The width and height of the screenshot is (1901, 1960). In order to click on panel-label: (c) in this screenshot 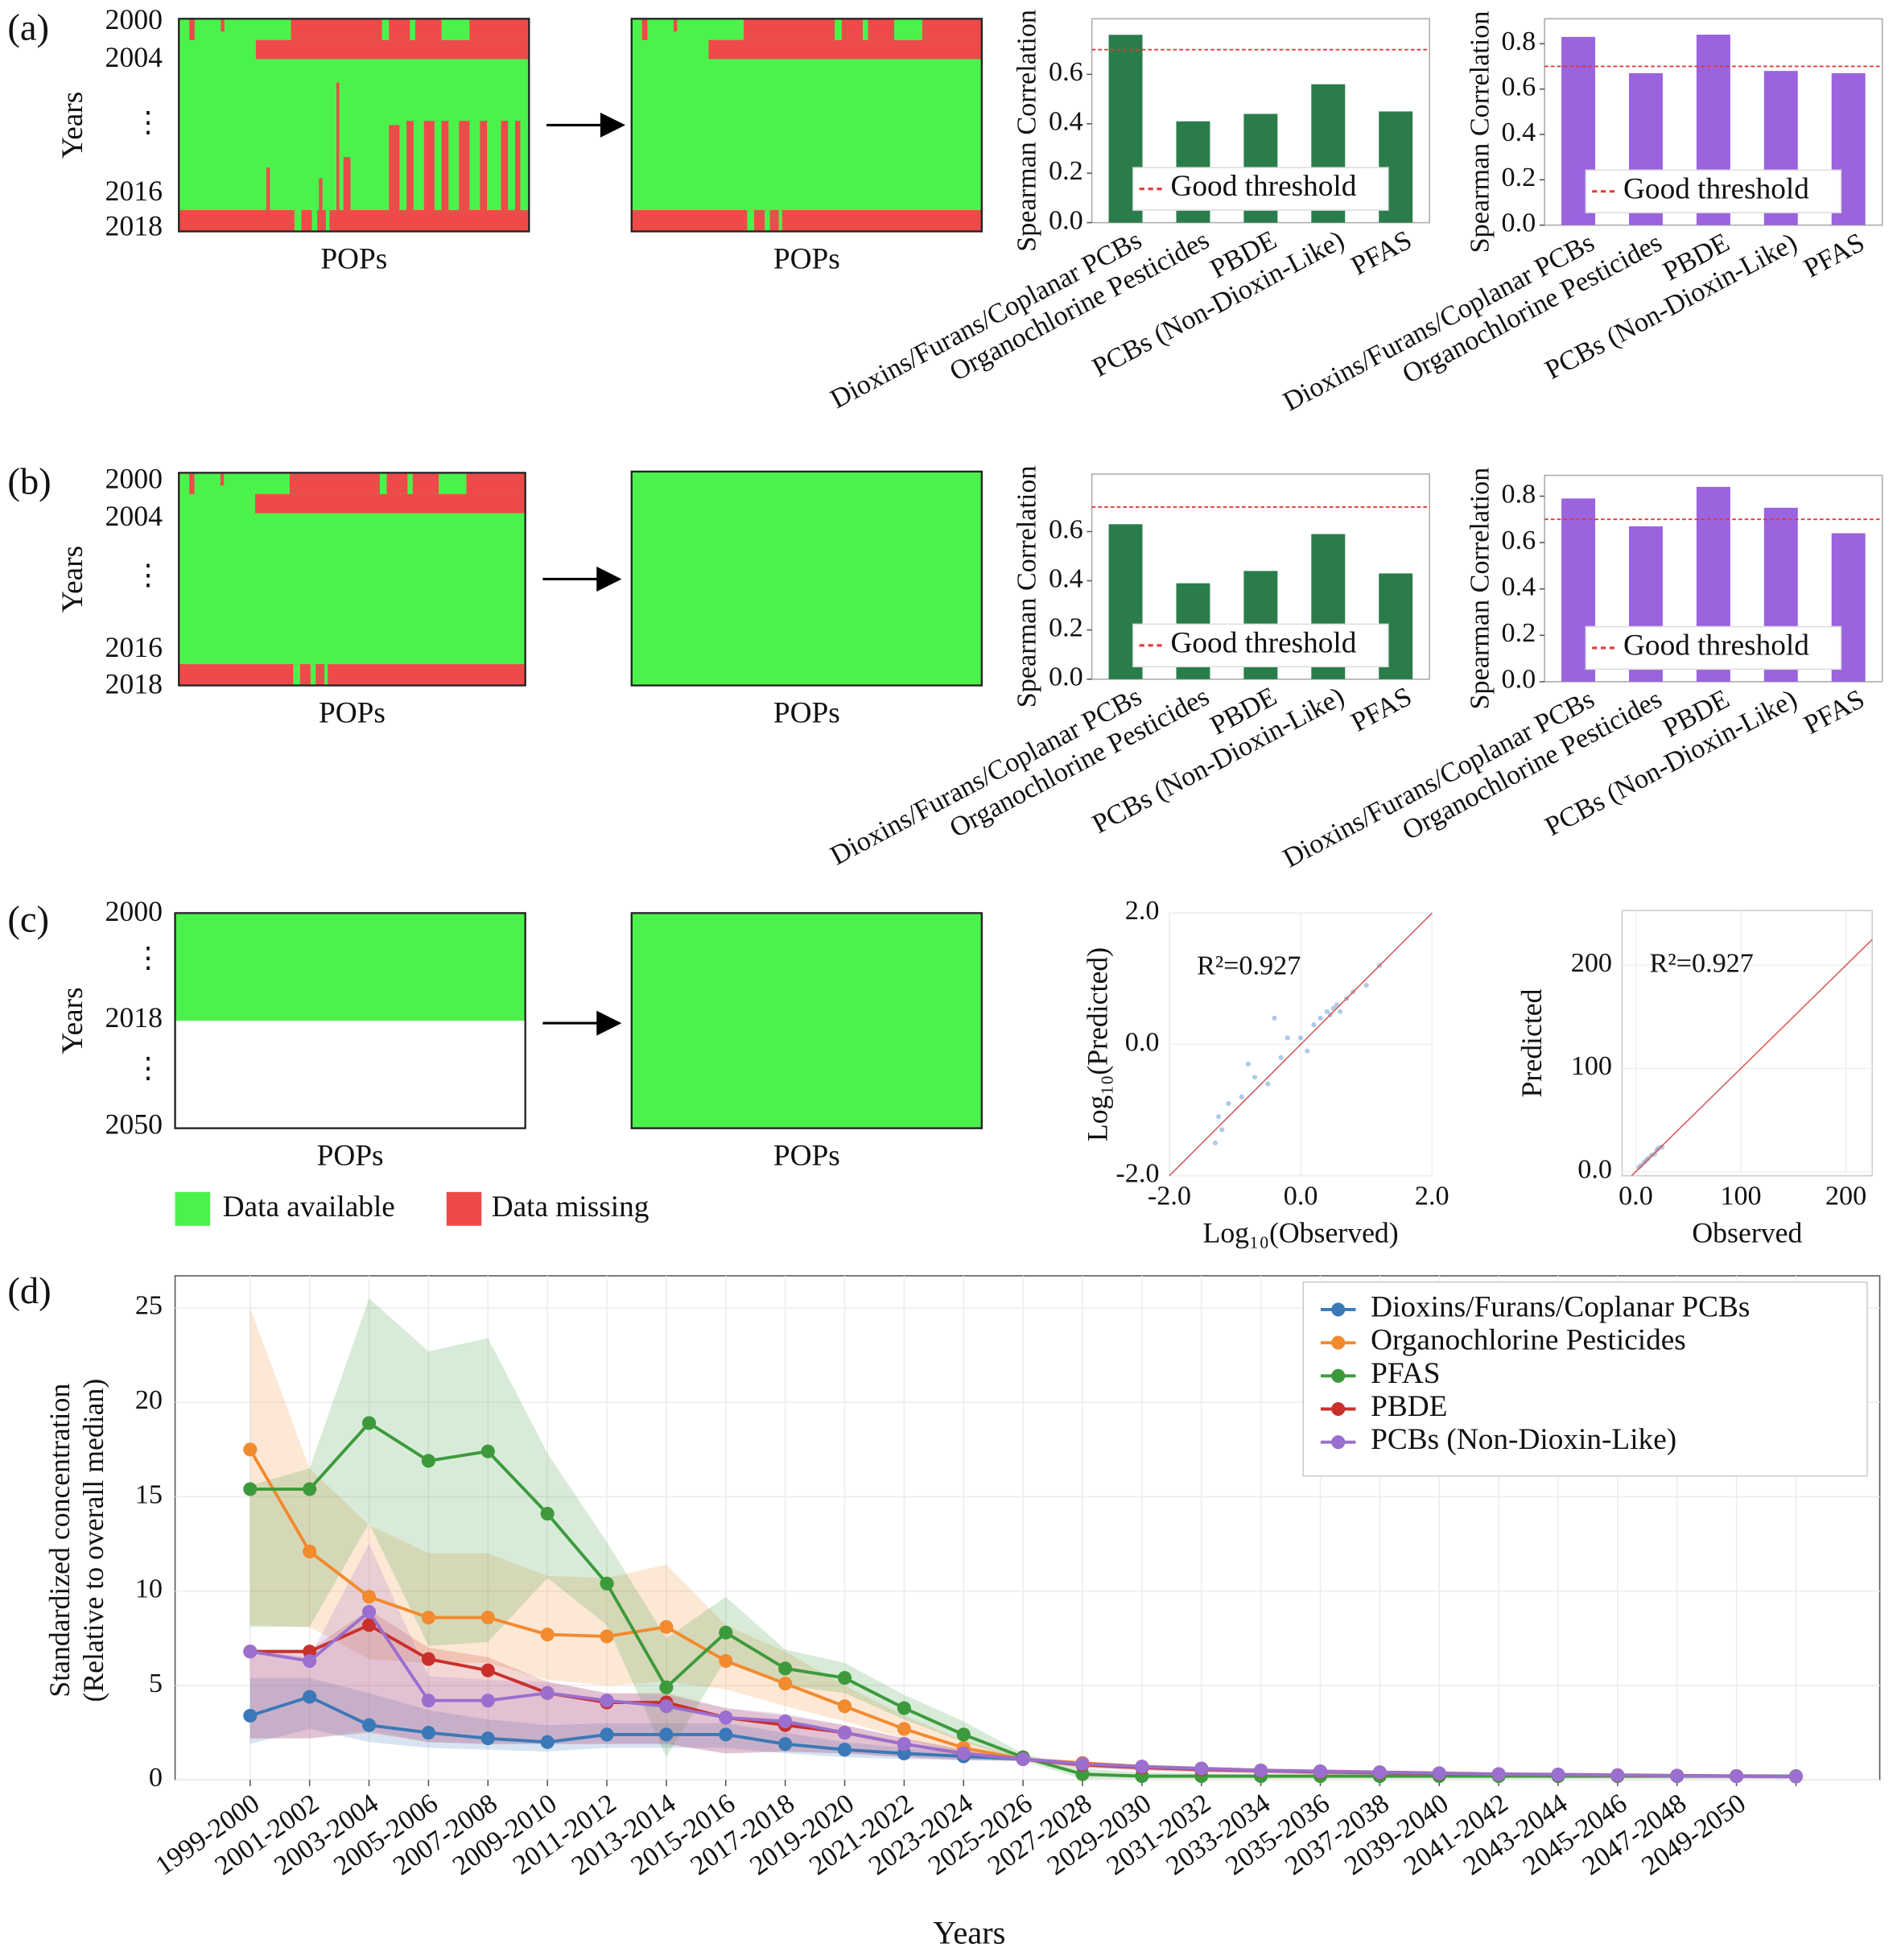, I will do `click(28, 919)`.